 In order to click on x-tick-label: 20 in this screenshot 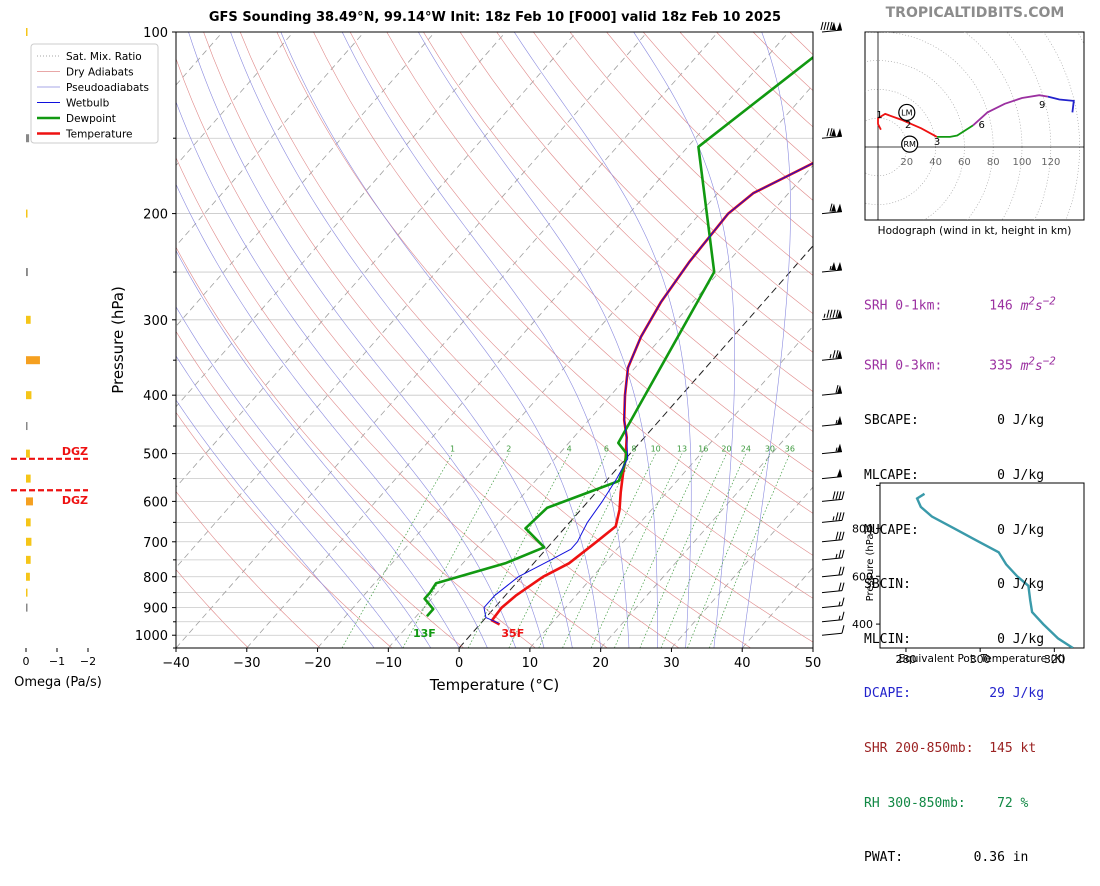, I will do `click(600, 663)`.